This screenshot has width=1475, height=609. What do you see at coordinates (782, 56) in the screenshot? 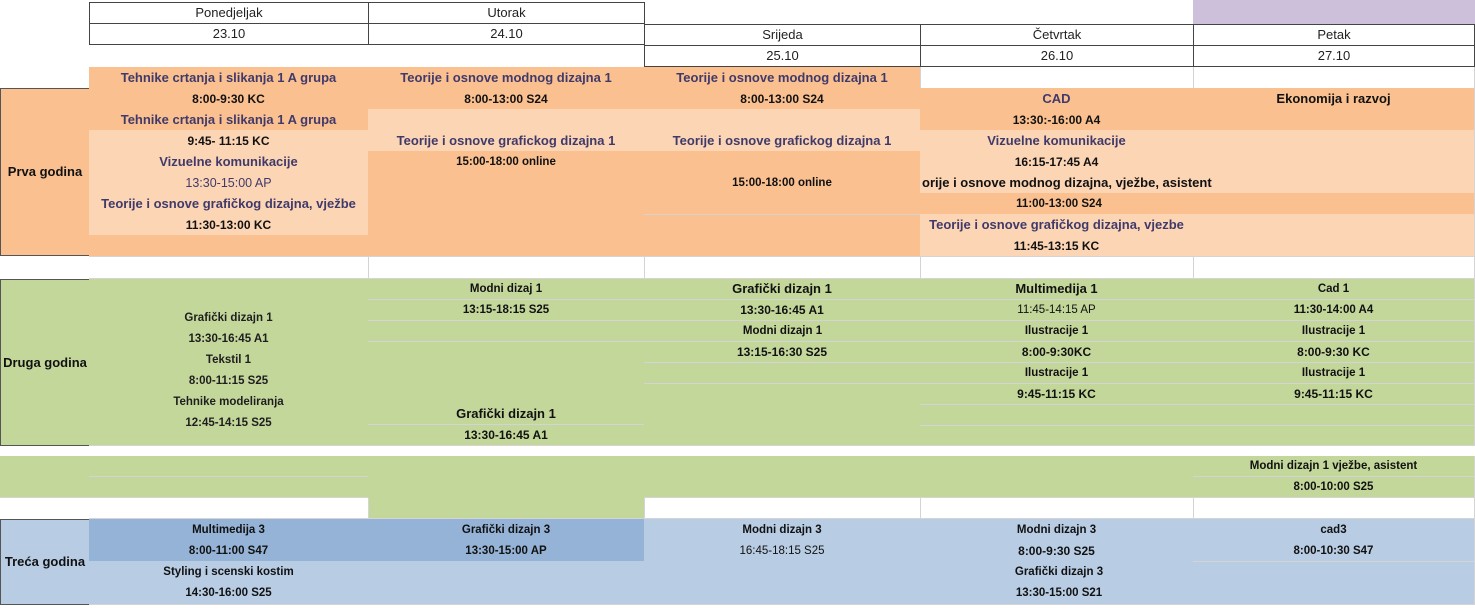
I see `date-header-wednesday: 25.10` at bounding box center [782, 56].